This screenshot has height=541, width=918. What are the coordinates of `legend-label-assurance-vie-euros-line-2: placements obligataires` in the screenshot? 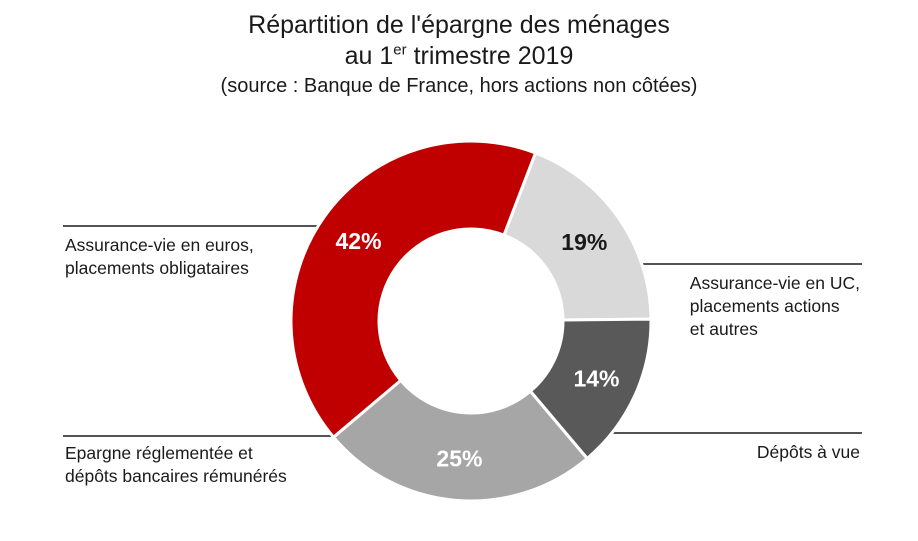 It's located at (157, 268).